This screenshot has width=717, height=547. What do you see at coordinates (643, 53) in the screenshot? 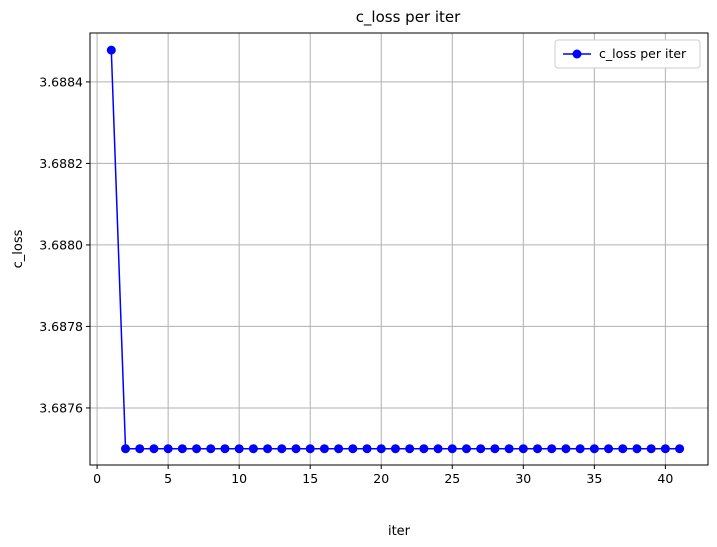
I see `legend-label: c_loss per iter` at bounding box center [643, 53].